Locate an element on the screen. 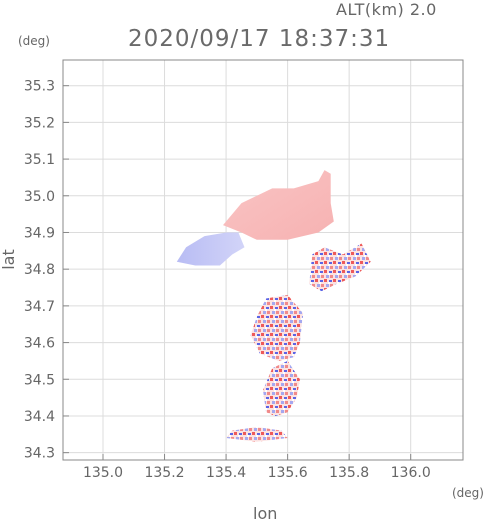  x-axis-unit: (deg) is located at coordinates (468, 493).